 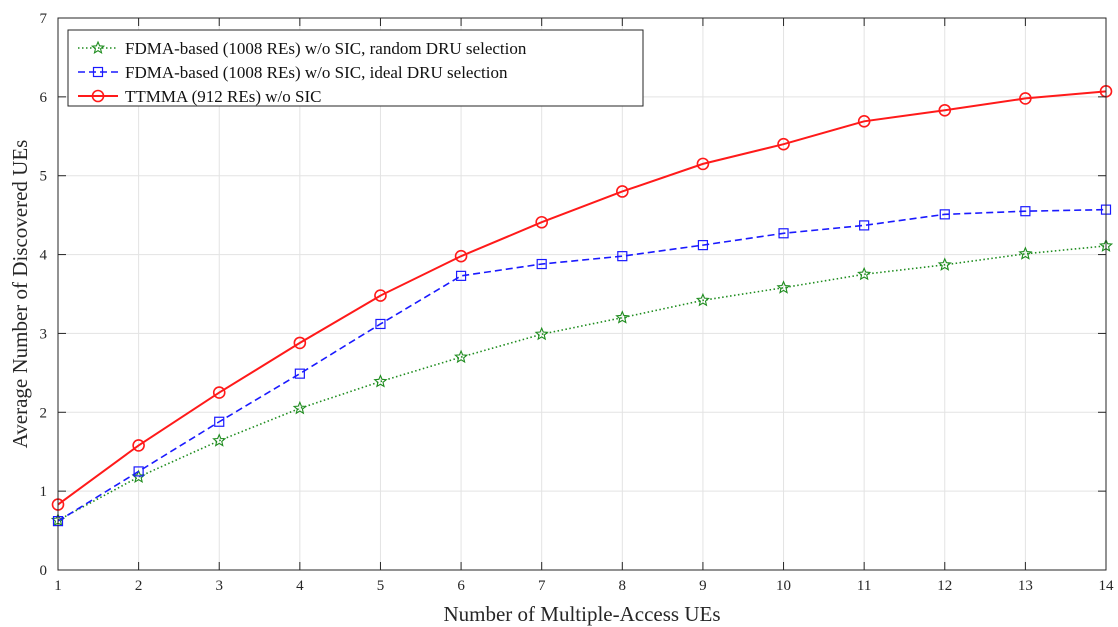 I want to click on legend-item-3: TTMMA (912 REs) w/o SIC, so click(x=199, y=96).